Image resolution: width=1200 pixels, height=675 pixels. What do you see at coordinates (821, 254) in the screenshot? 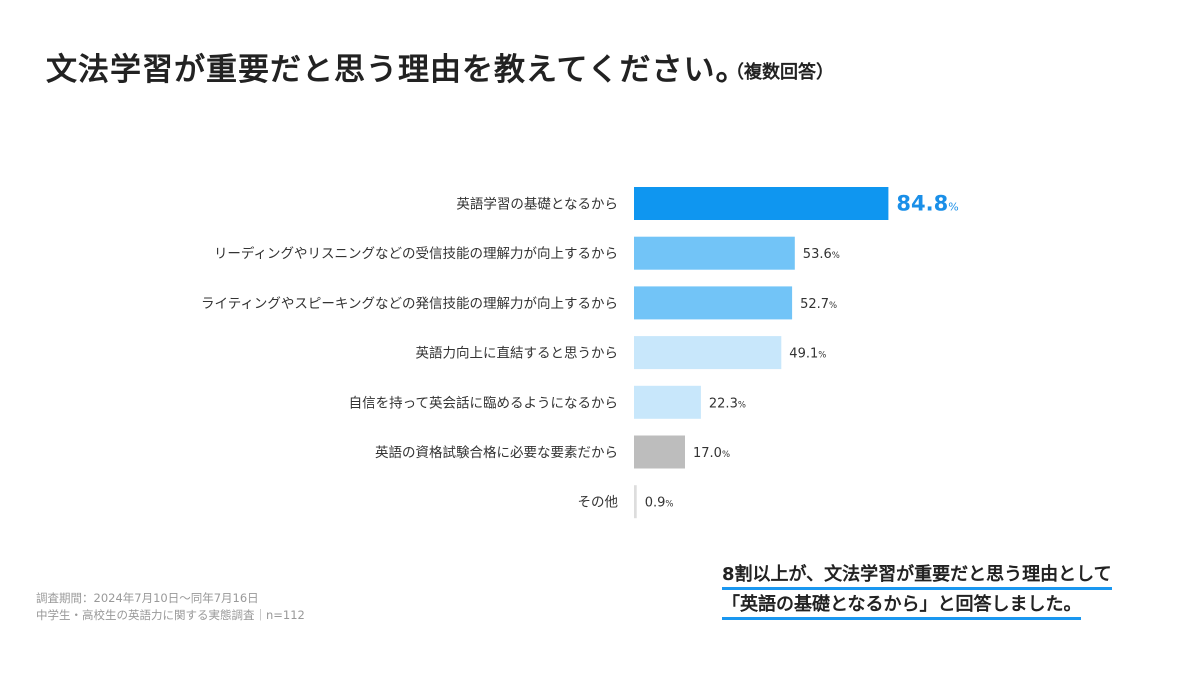
I see `value-label-1: 53.6%` at bounding box center [821, 254].